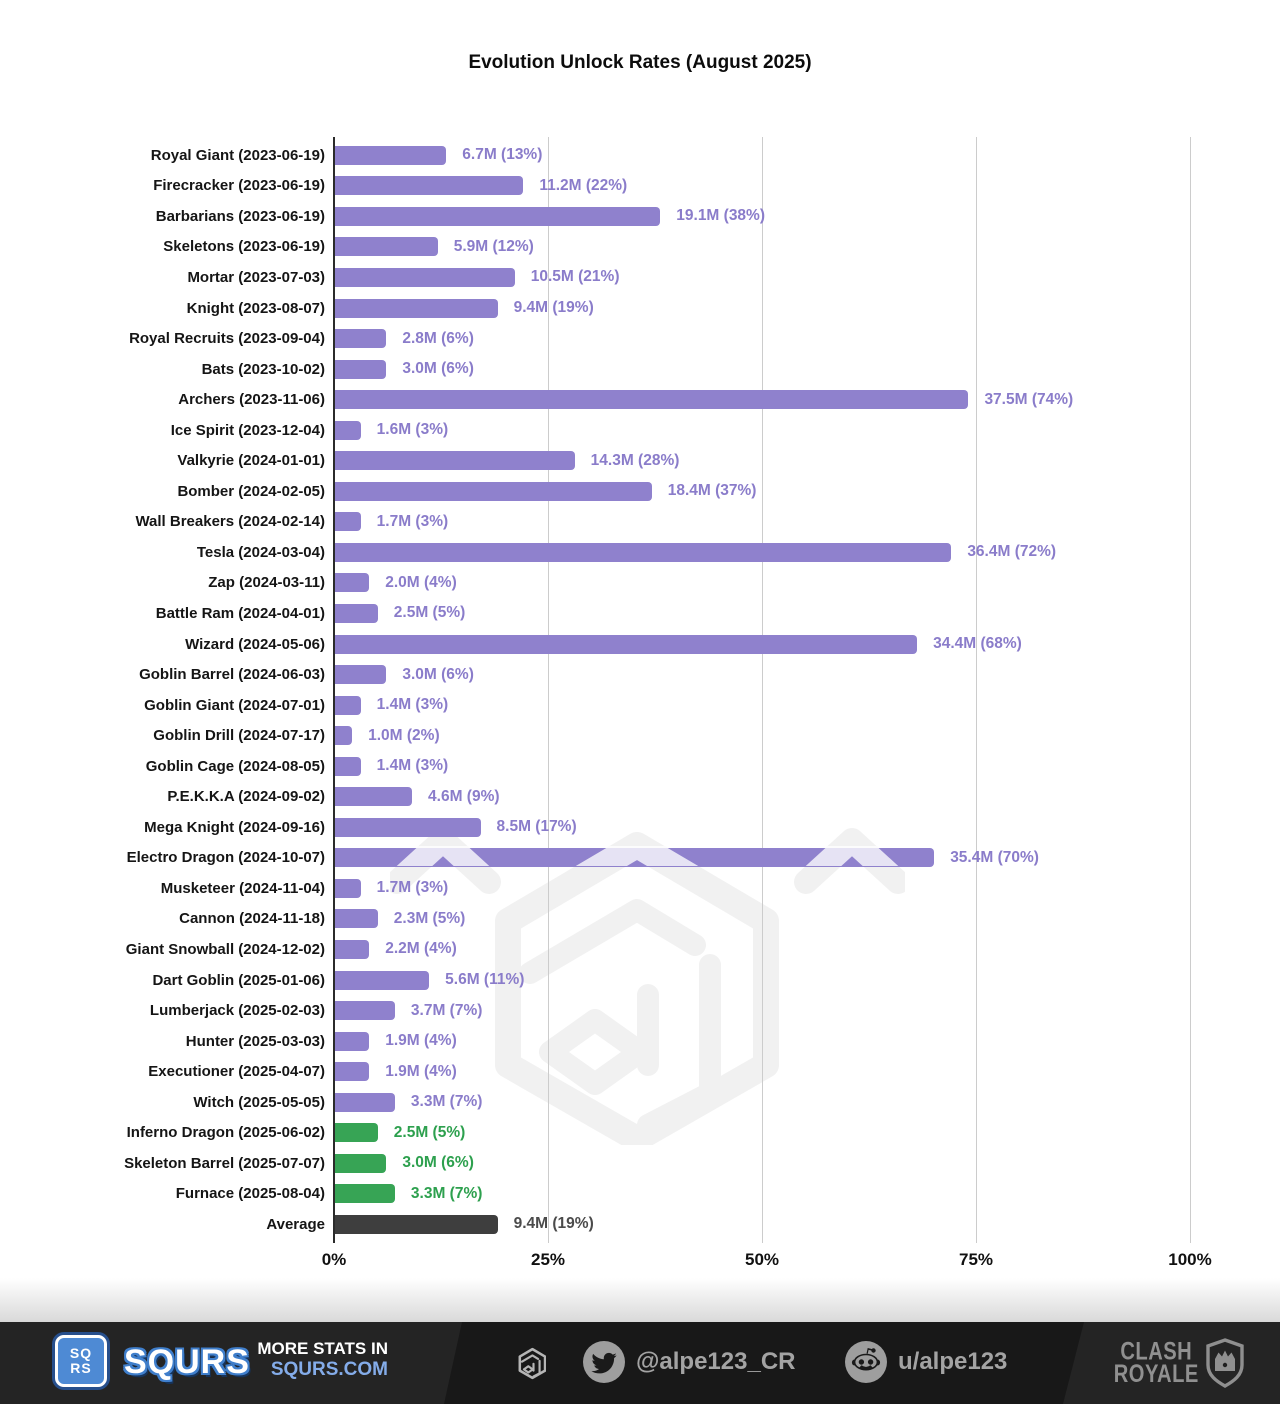  Describe the element at coordinates (322, 1348) in the screenshot. I see `tagline-line1: MORE STATS IN` at that location.